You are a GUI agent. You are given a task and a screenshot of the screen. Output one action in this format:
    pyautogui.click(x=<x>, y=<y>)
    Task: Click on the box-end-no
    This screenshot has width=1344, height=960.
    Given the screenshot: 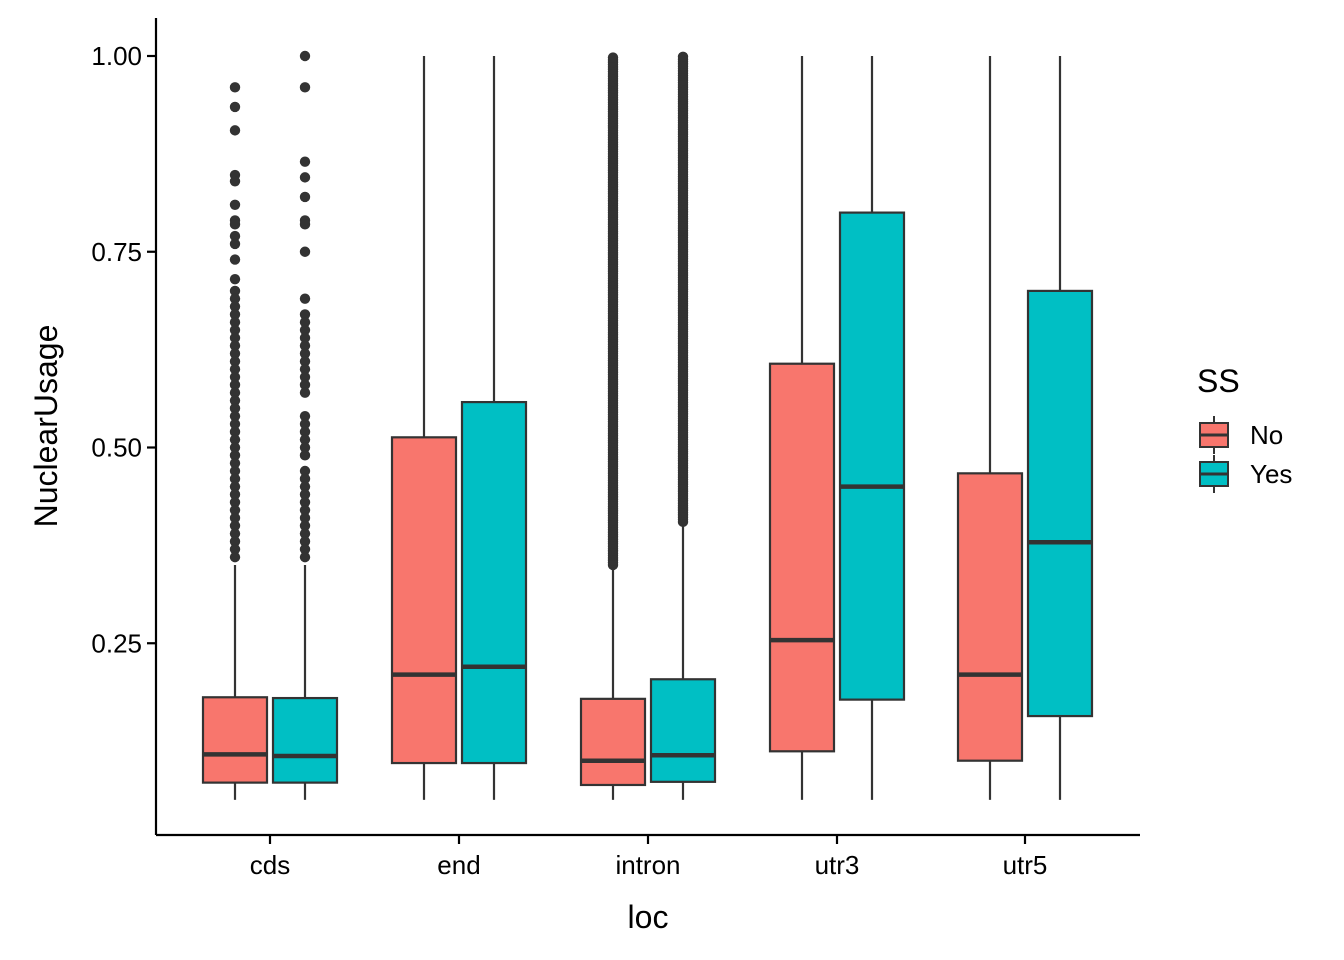 What is the action you would take?
    pyautogui.click(x=424, y=428)
    